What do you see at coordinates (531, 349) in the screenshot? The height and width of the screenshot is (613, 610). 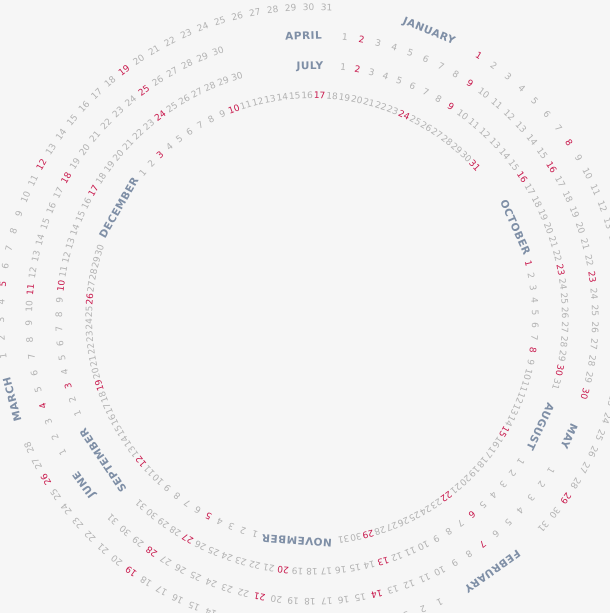 I see `day-number-highlighted: 8` at bounding box center [531, 349].